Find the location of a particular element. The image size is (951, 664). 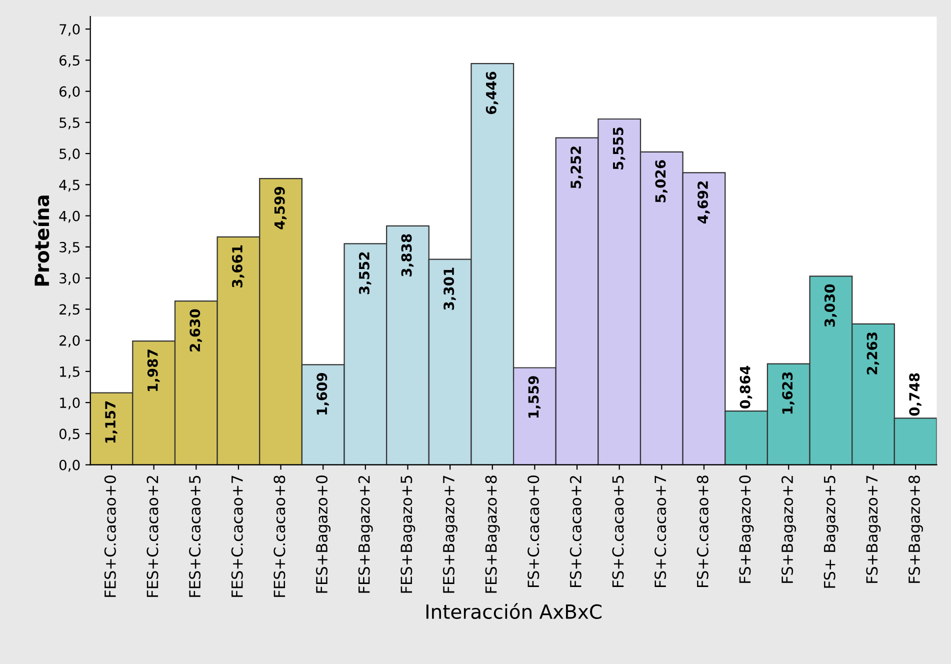

x-tick-label: FS+ Bagazo+5 is located at coordinates (831, 532).